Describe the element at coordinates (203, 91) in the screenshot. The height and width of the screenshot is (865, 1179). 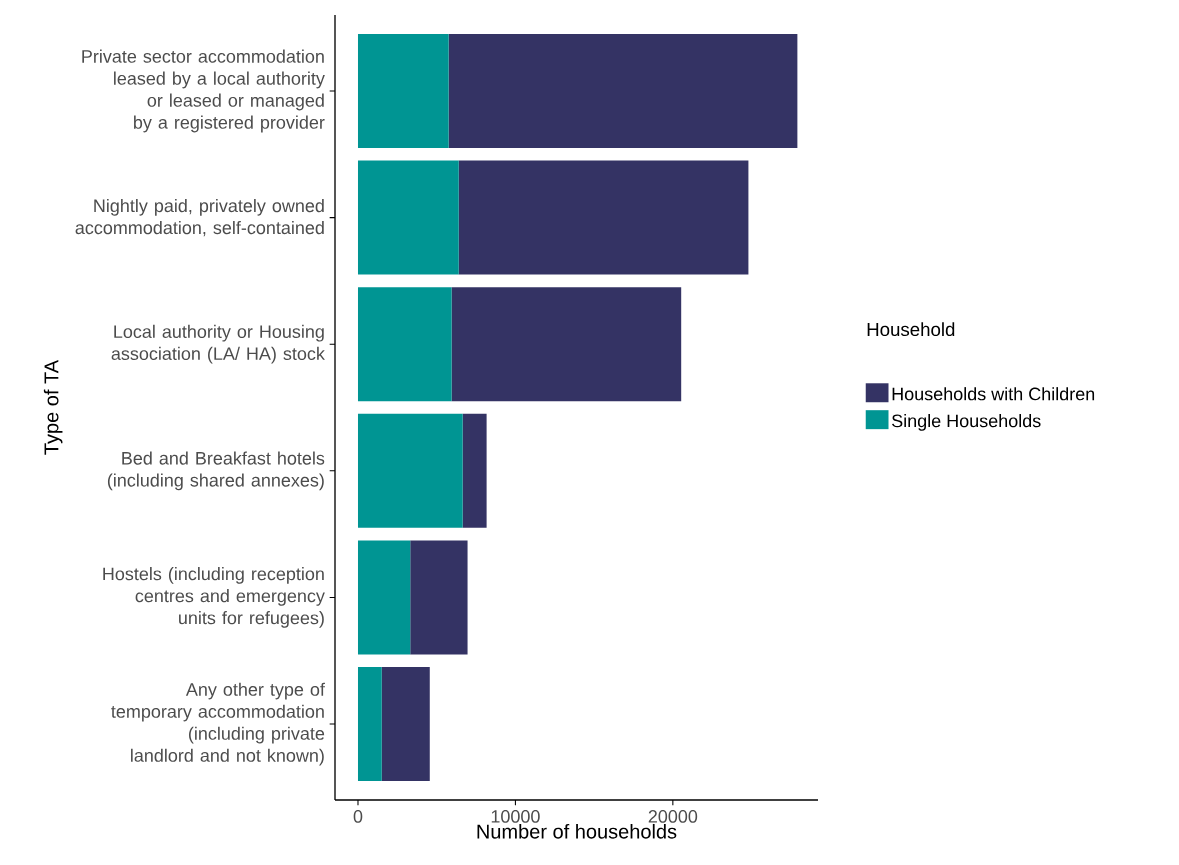
I see `y-tick-label: Private sector accommodation leased by a local authority or leased or managed by a registered provider` at that location.